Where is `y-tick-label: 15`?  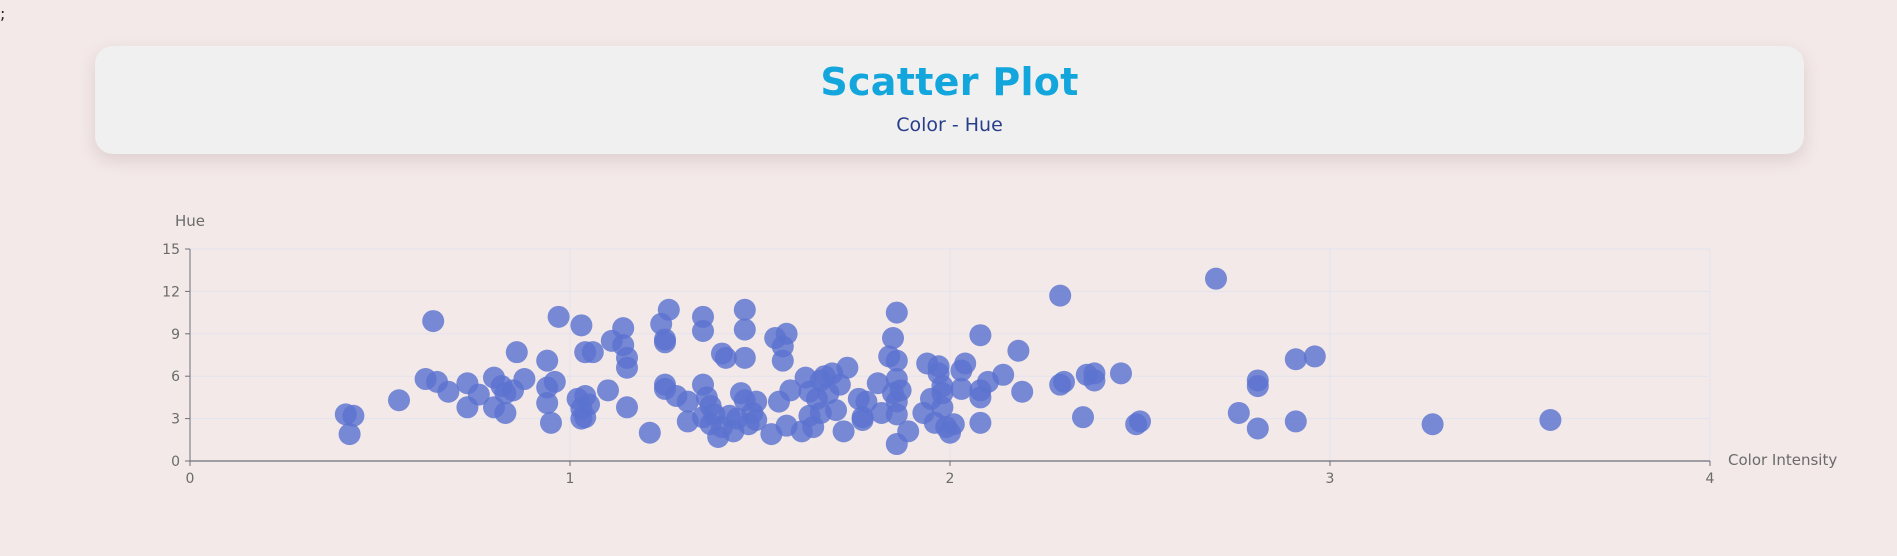
y-tick-label: 15 is located at coordinates (171, 250).